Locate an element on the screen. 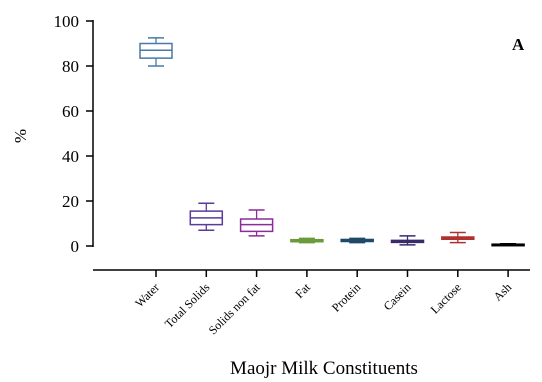  x-tick-label: Lactose is located at coordinates (446, 298).